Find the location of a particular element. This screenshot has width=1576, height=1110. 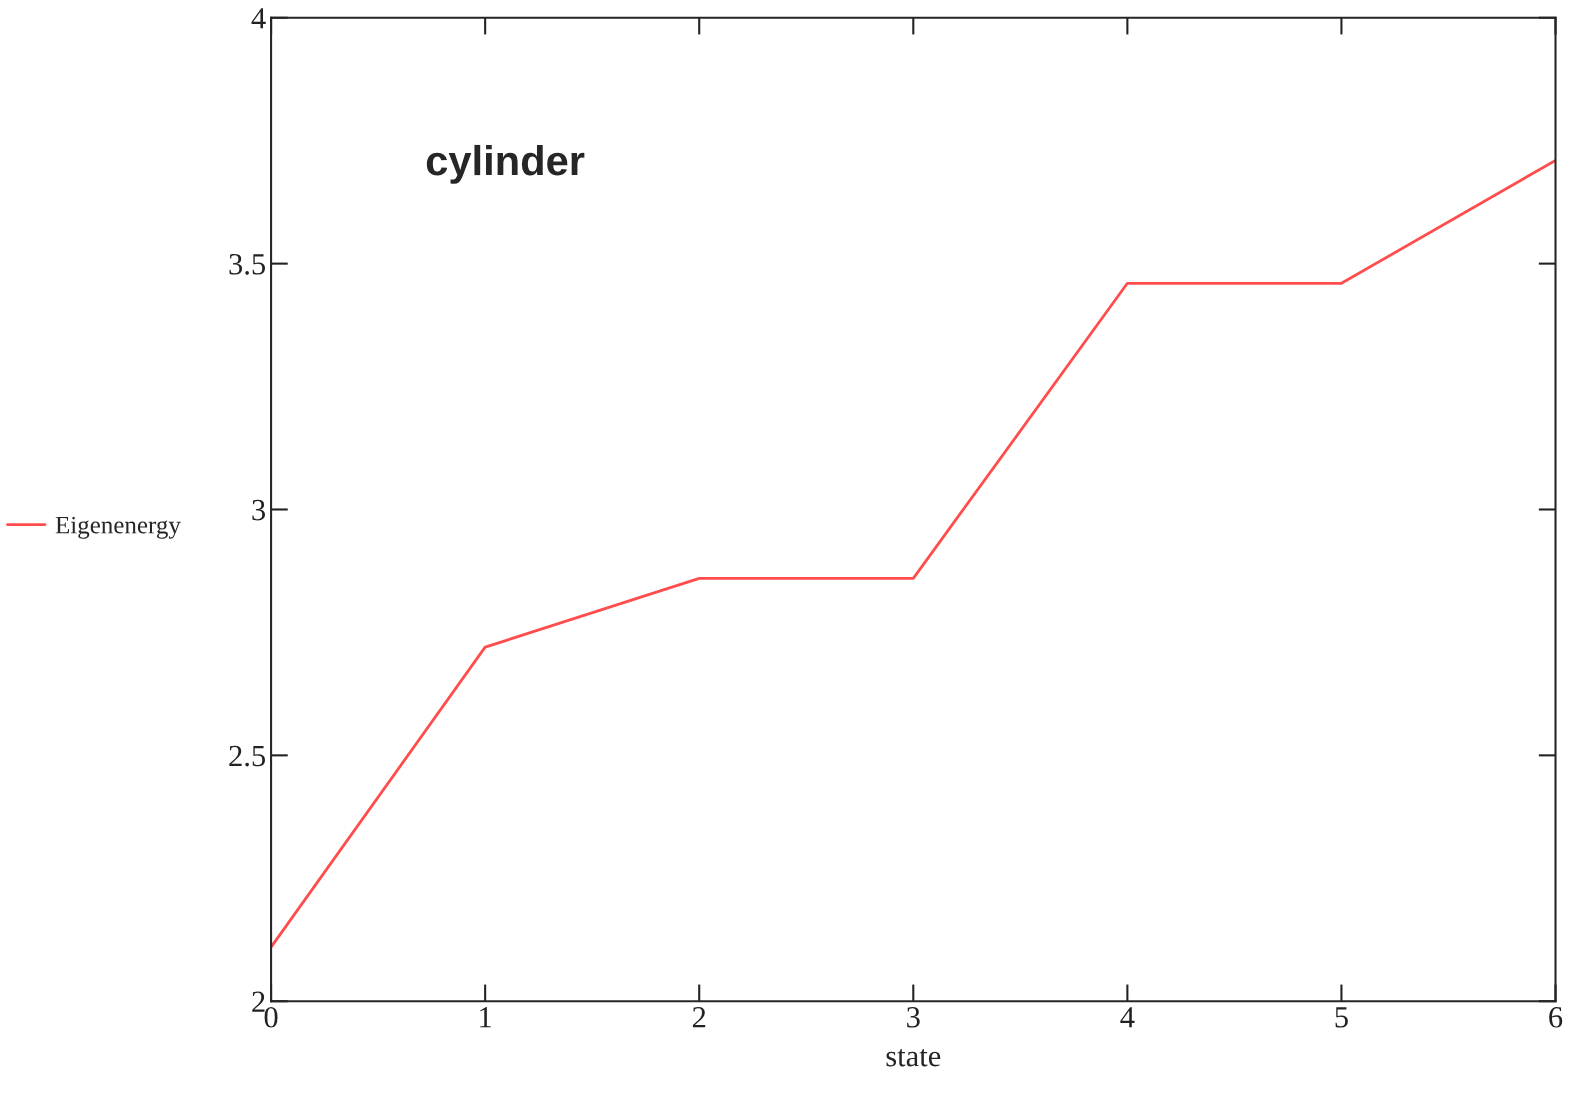

y-tick-label: 3.5 is located at coordinates (247, 264).